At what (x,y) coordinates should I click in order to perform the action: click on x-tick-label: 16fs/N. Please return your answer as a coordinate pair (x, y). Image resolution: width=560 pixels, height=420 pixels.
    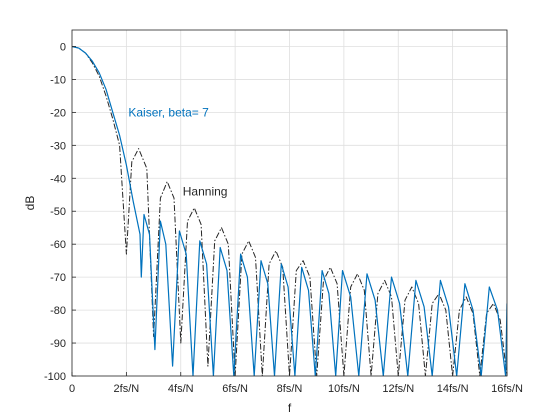
    Looking at the image, I should click on (507, 389).